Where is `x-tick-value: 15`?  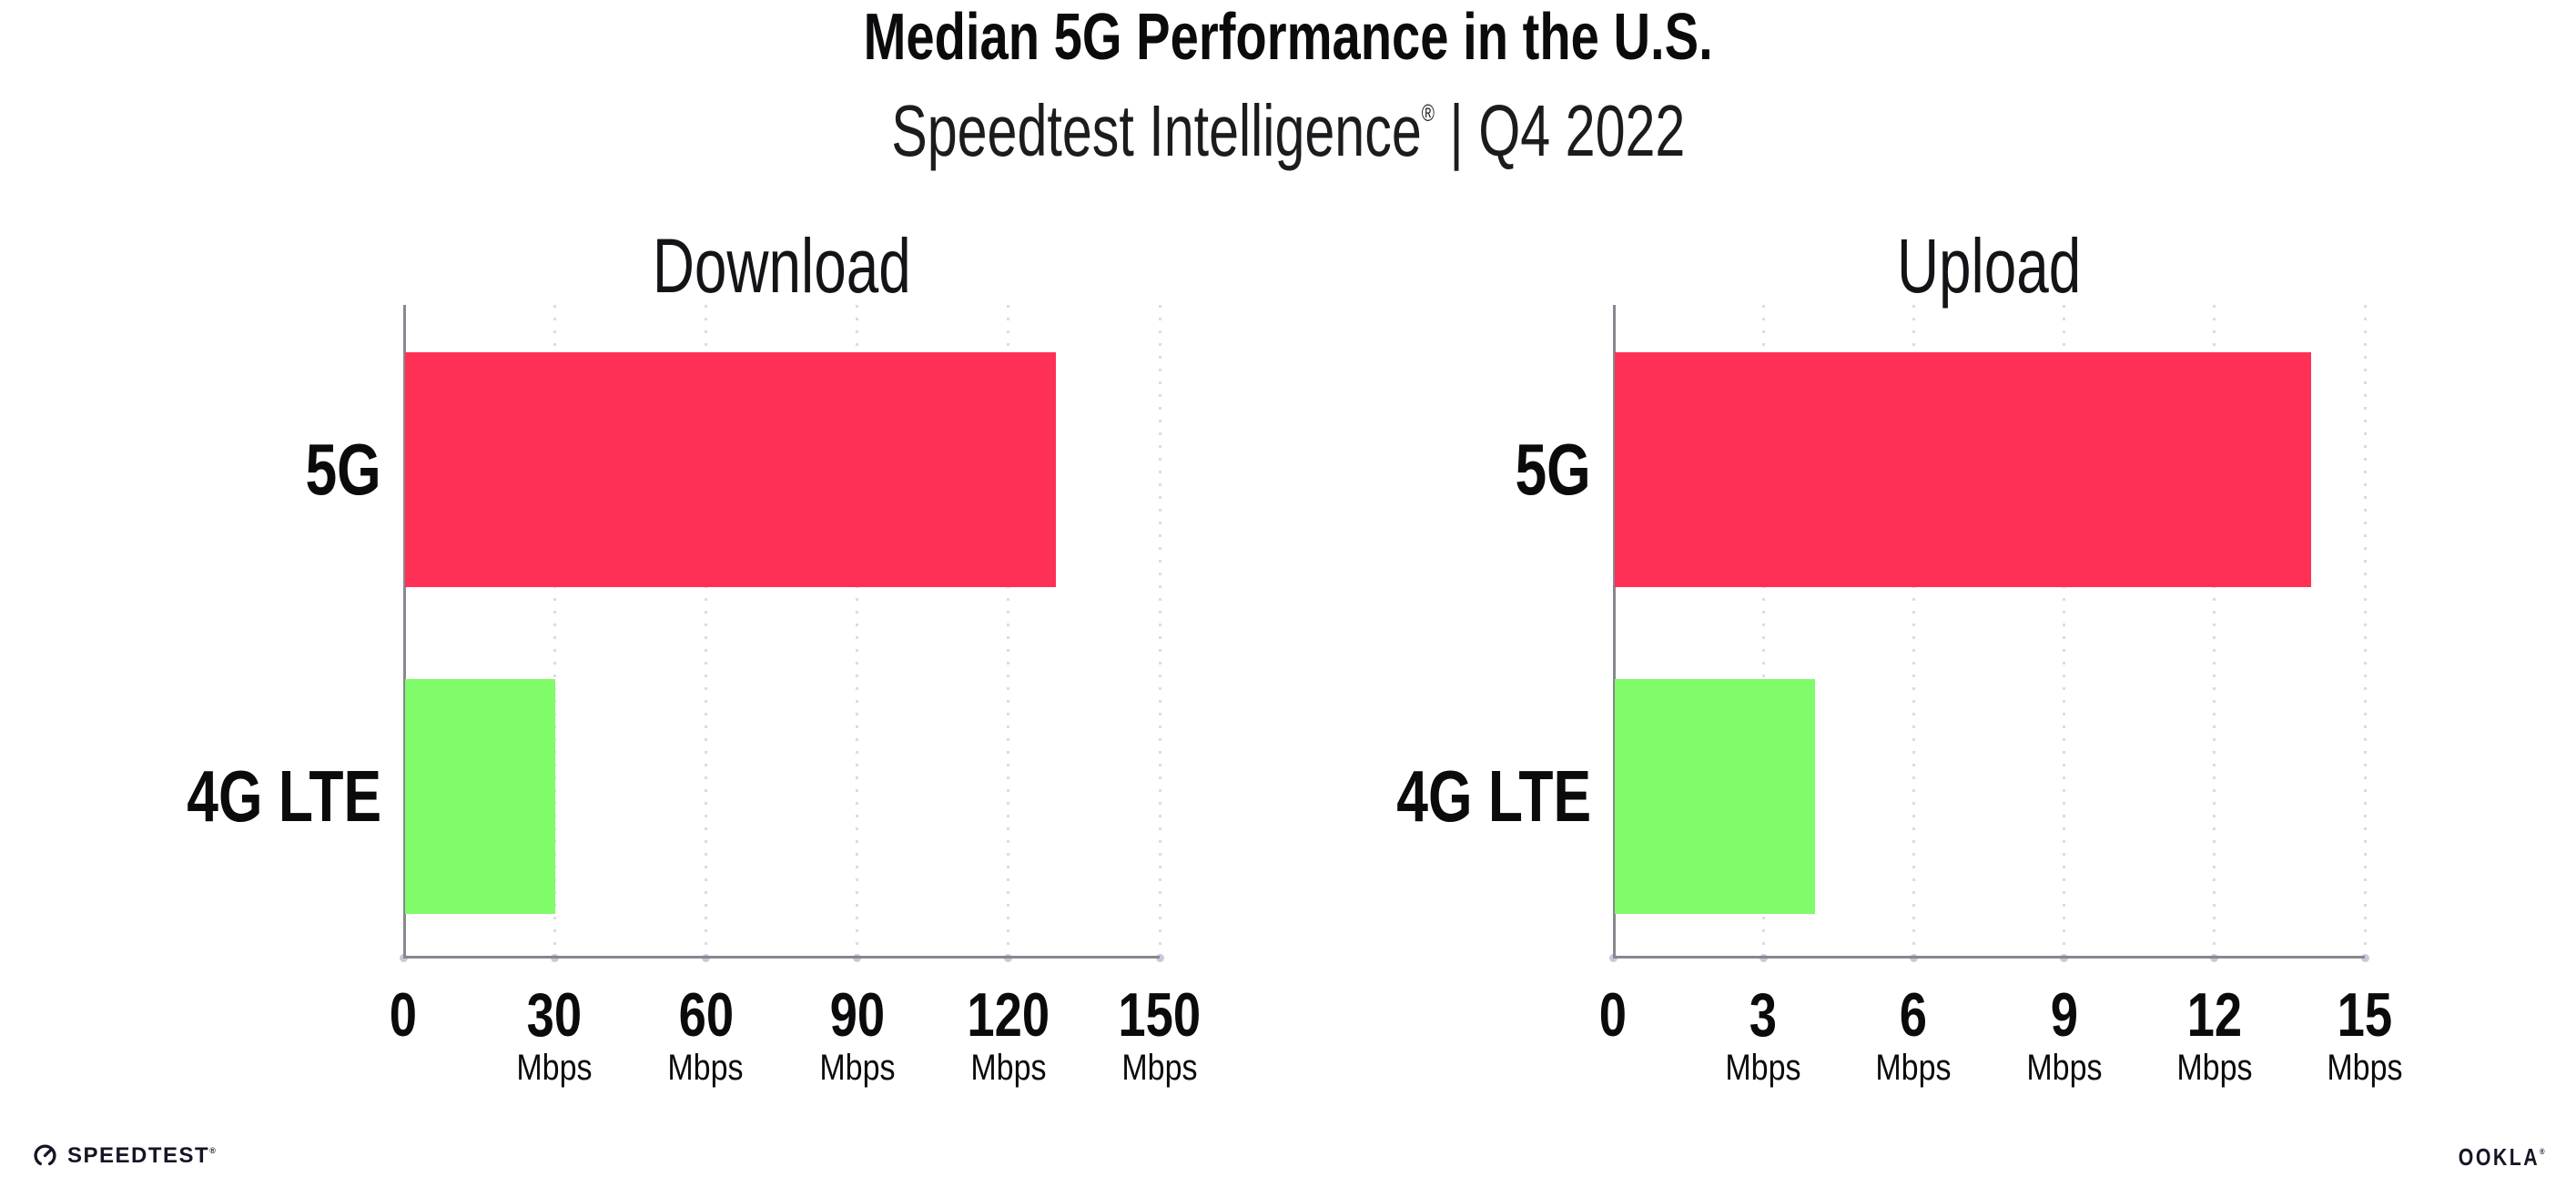
x-tick-value: 15 is located at coordinates (2365, 1015).